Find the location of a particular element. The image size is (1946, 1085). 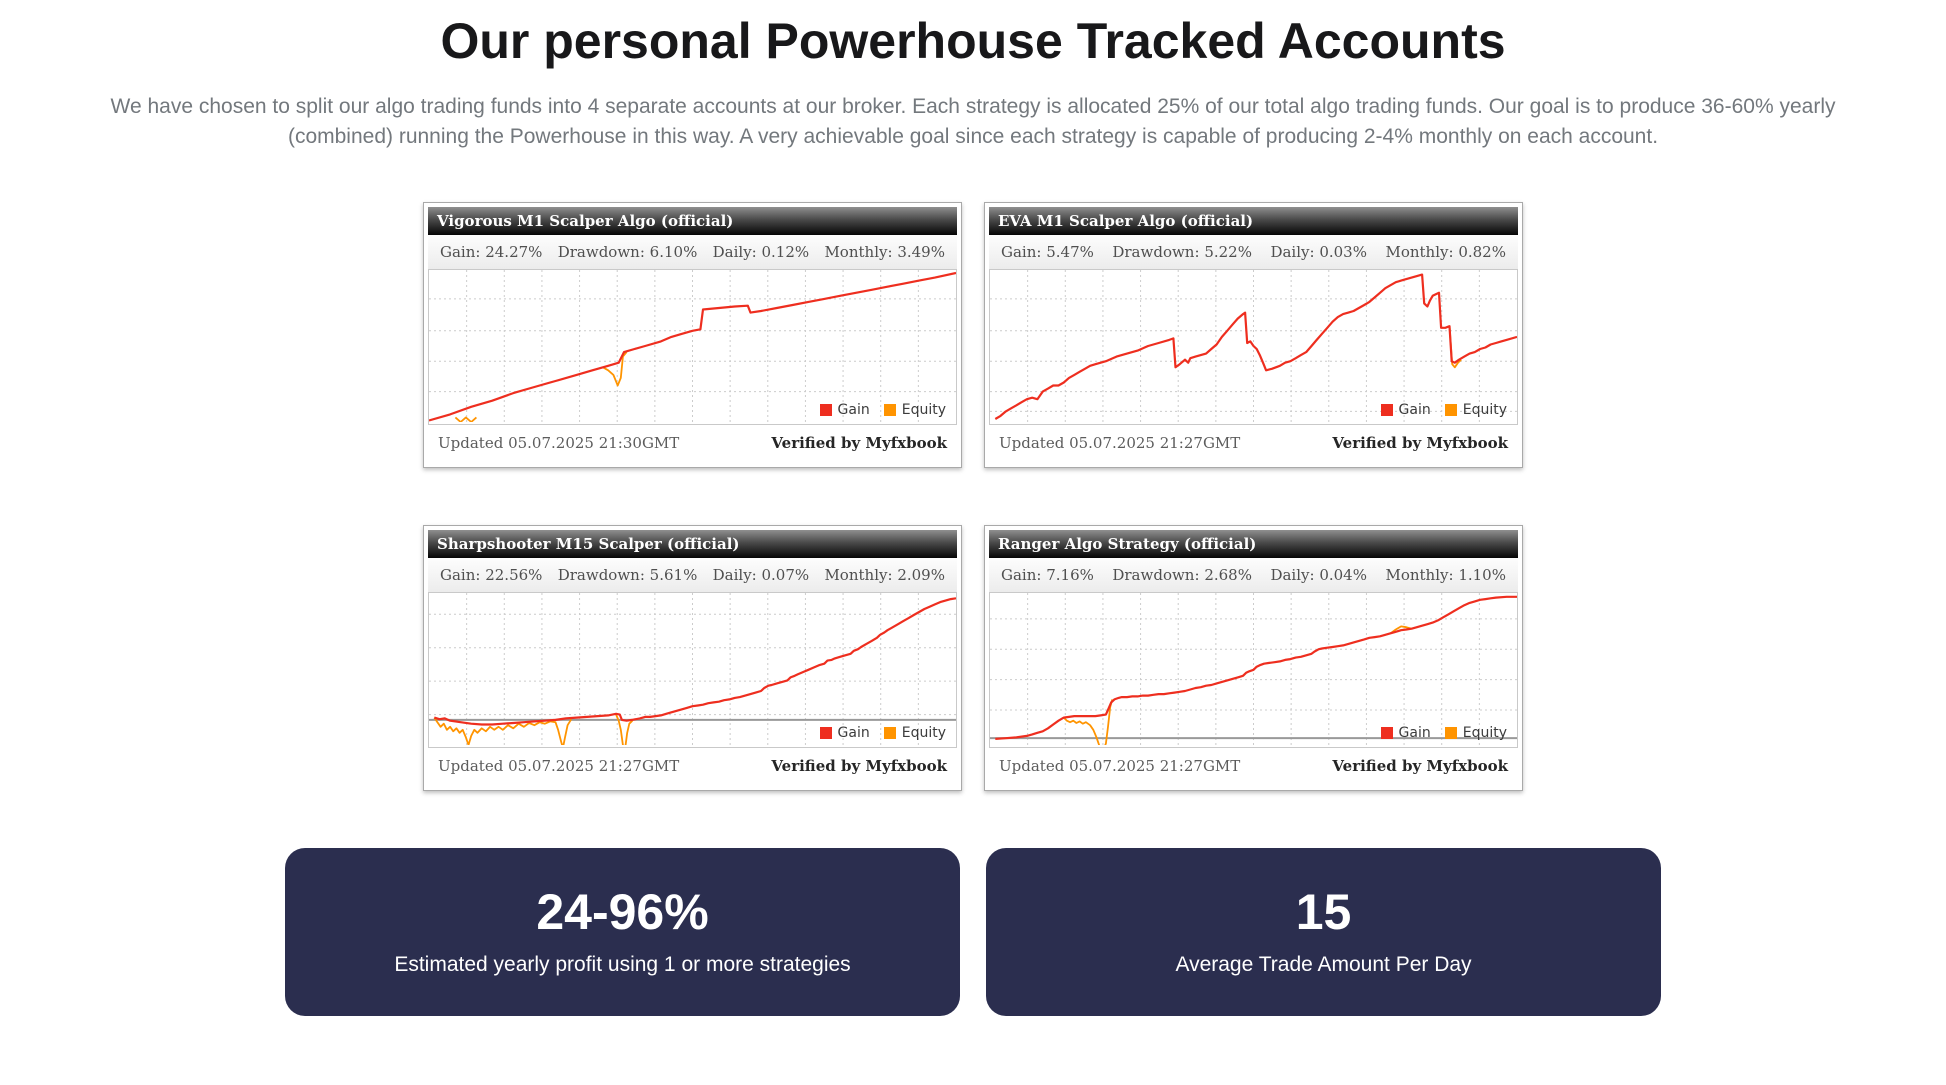

widget-title: Vigorous M1 Scalper Algo (official) is located at coordinates (692, 221).